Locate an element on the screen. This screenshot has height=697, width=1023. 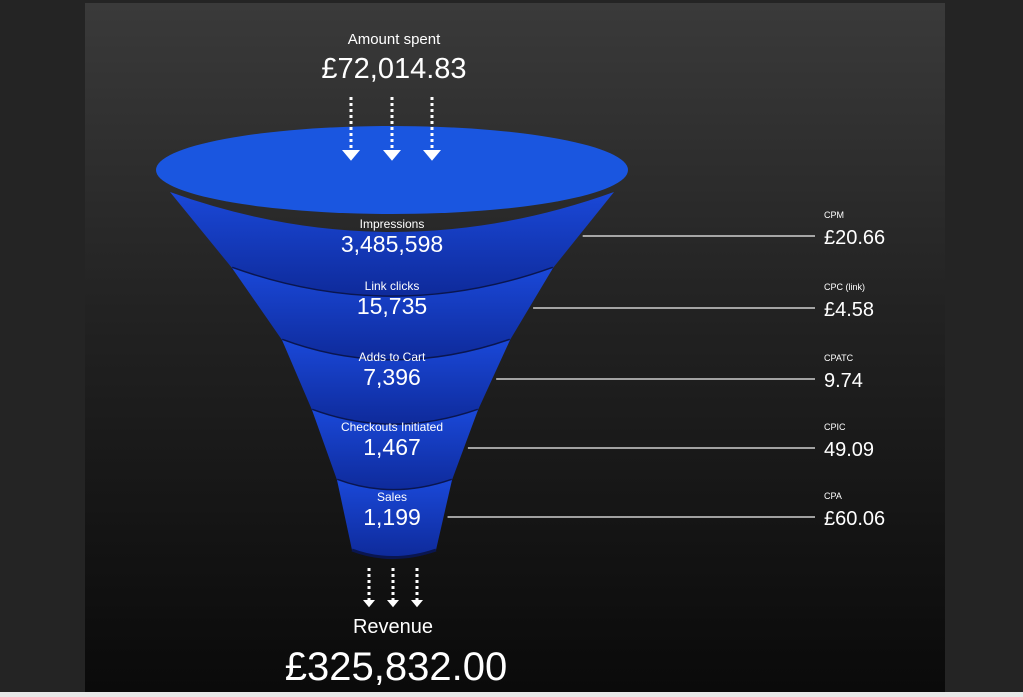
stage-label: Sales is located at coordinates (392, 497).